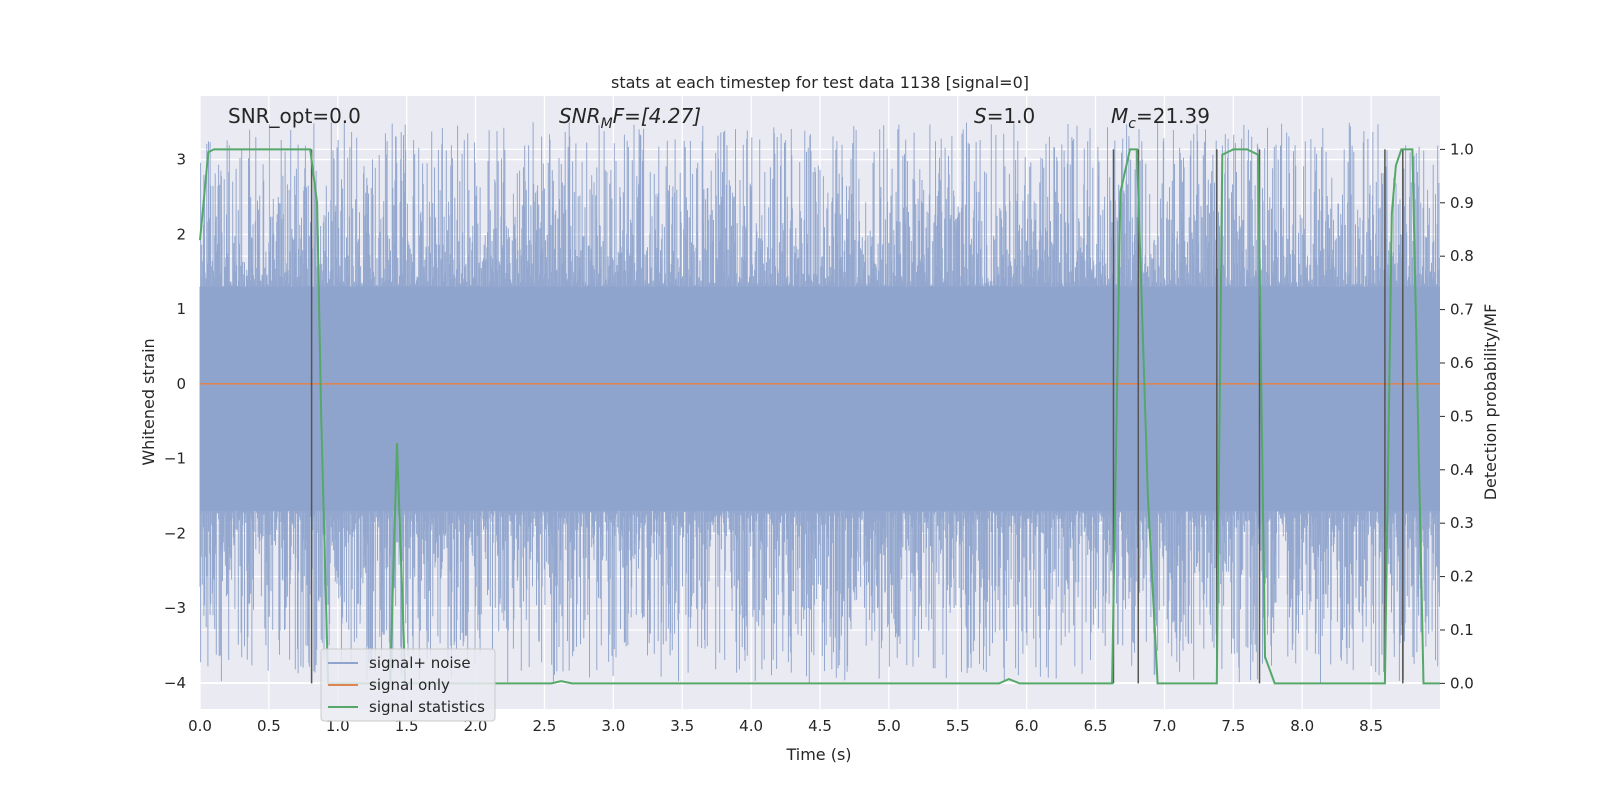  I want to click on y-tick-label-right: 0.2, so click(1462, 577).